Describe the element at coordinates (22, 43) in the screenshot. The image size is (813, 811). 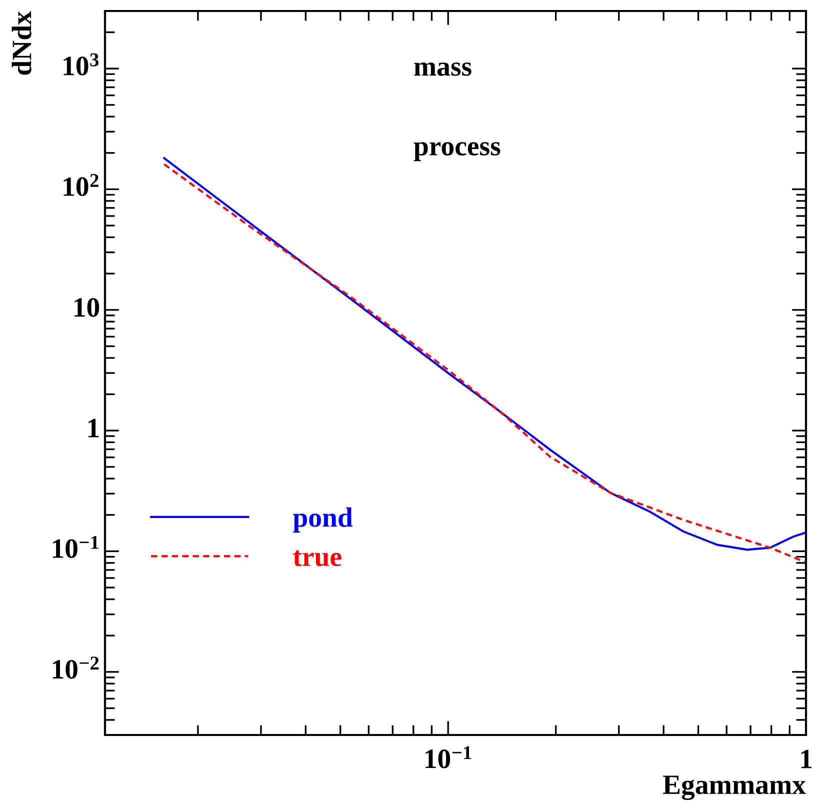
I see `y-axis-title: dNdx` at that location.